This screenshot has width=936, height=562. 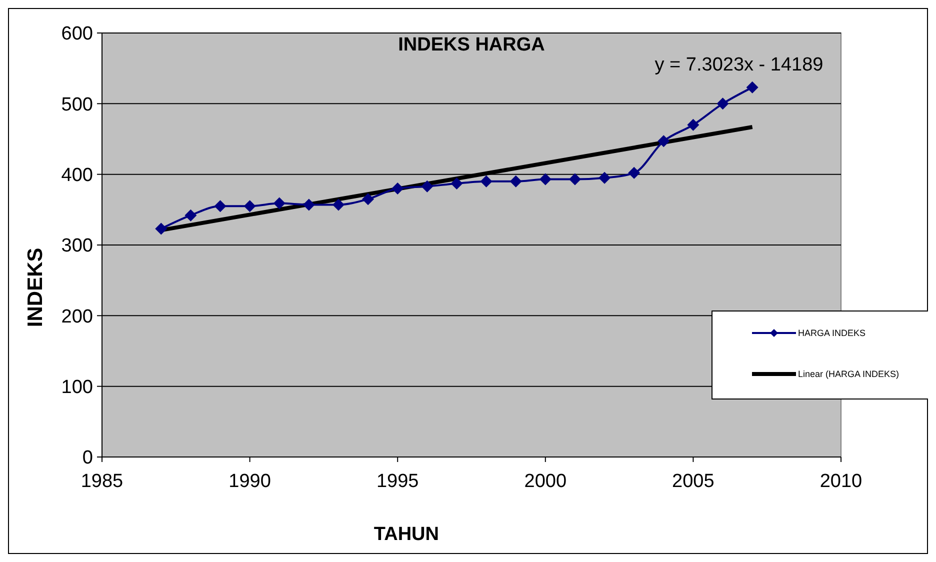 What do you see at coordinates (739, 65) in the screenshot?
I see `annotation: y = 7.3023x - 14189` at bounding box center [739, 65].